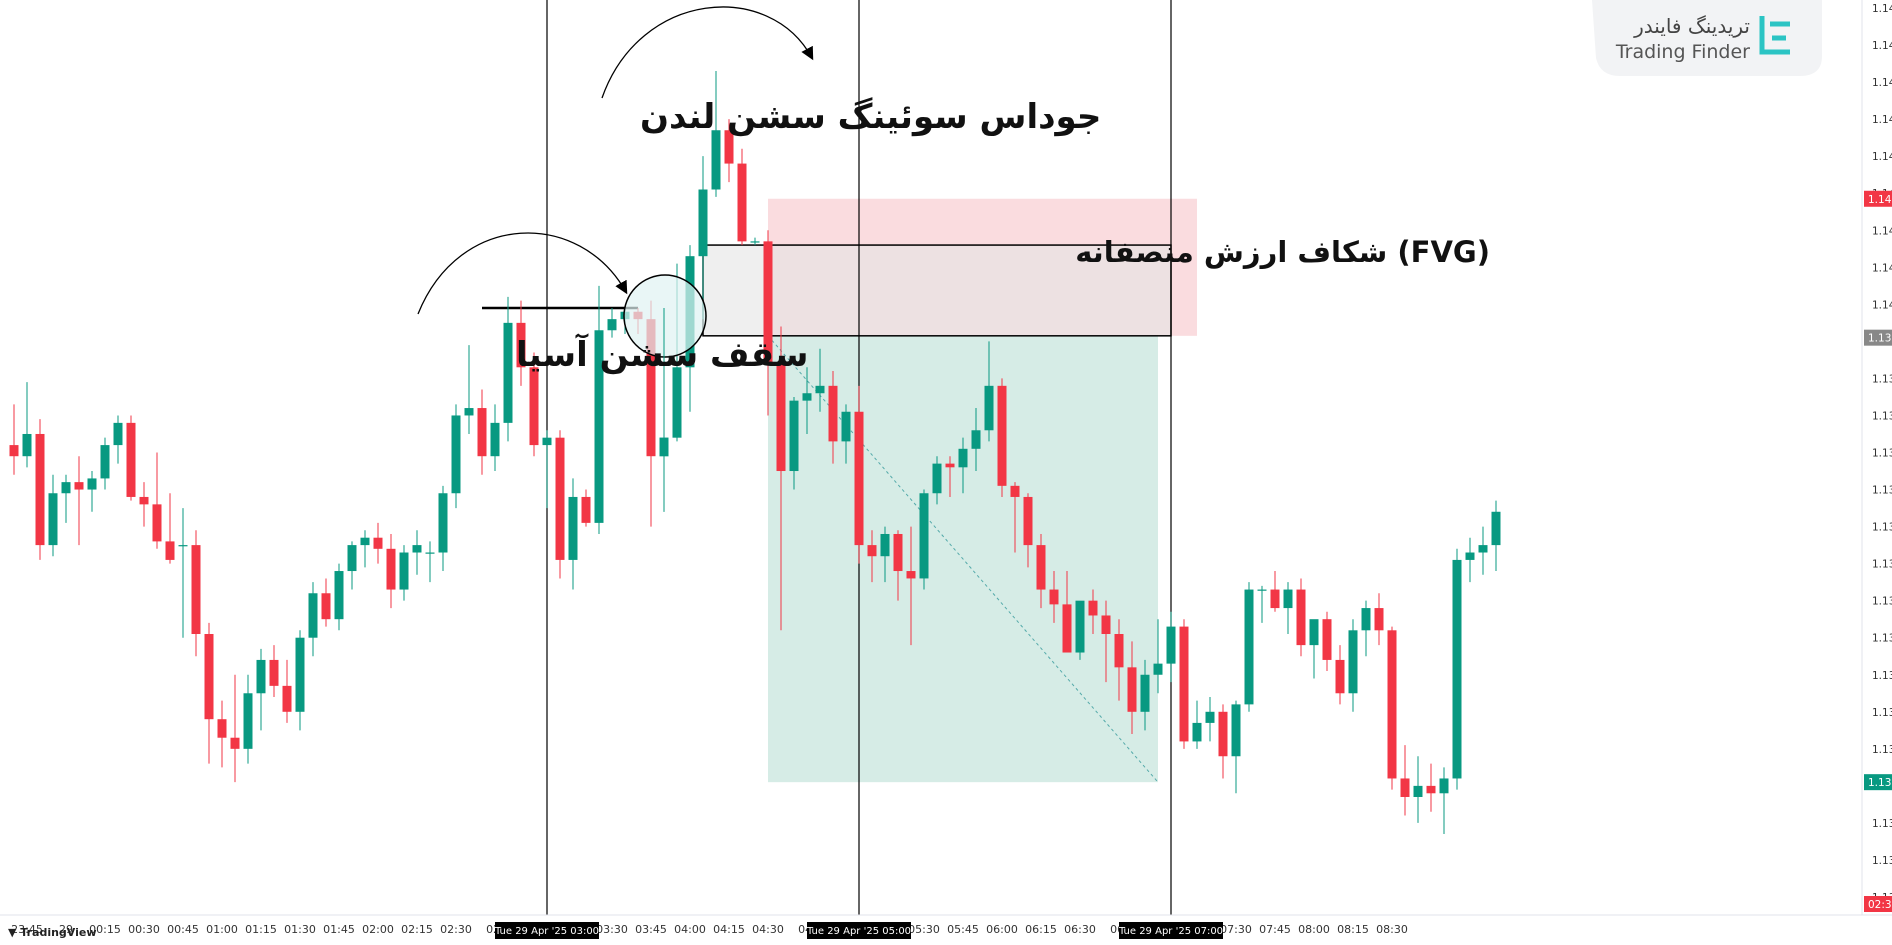  I want to click on time-tick-label: 00:30, so click(144, 929).